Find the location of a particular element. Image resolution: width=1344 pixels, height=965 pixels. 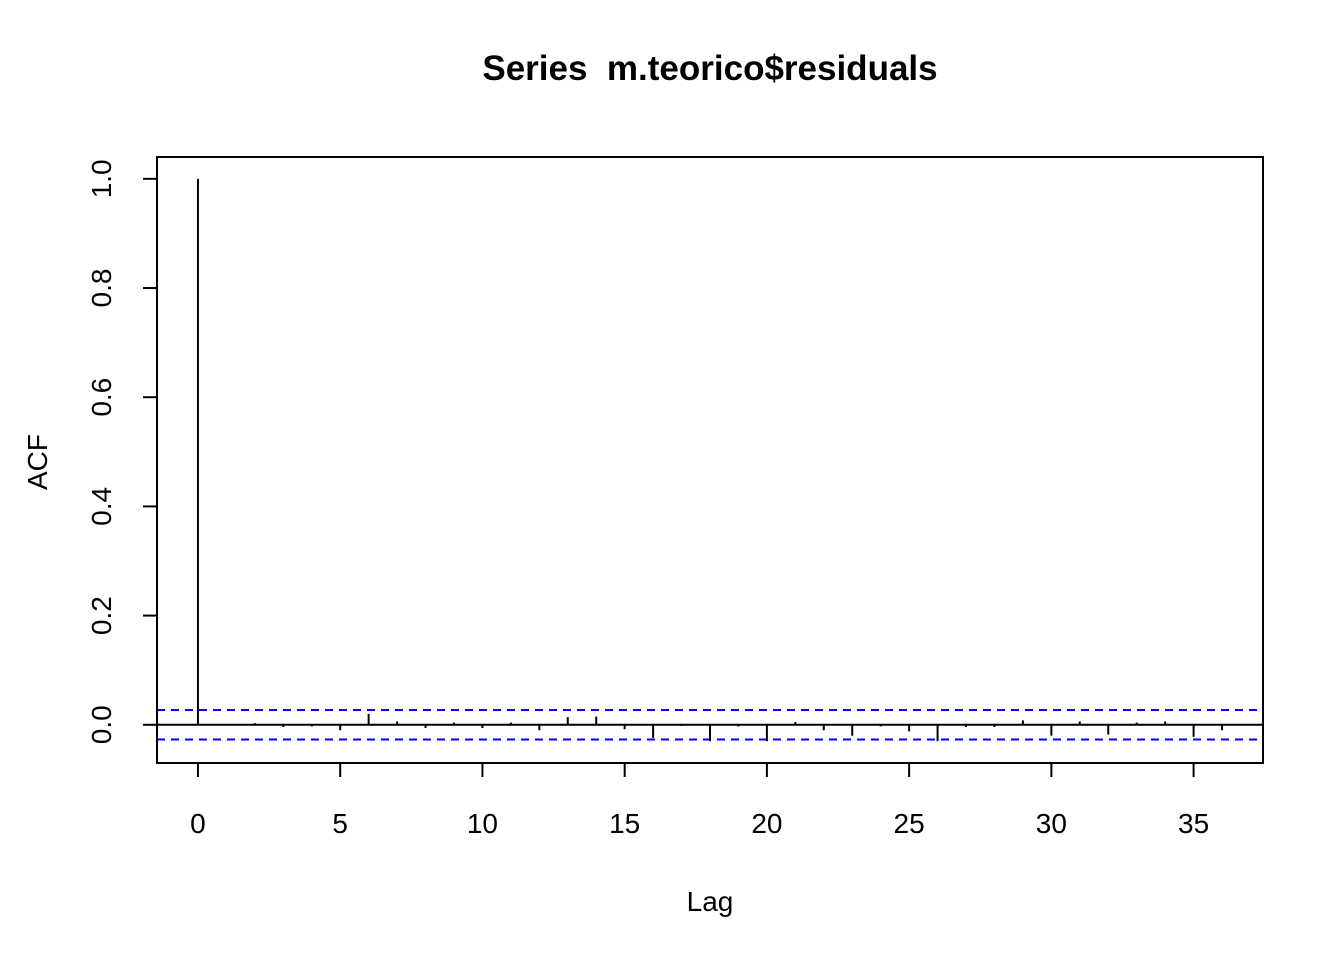

y-tick-label-0.8: 0.8 is located at coordinates (101, 288).